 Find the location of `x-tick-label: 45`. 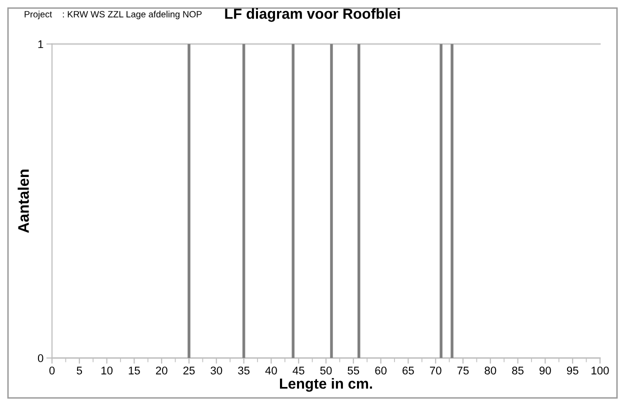

x-tick-label: 45 is located at coordinates (298, 370).